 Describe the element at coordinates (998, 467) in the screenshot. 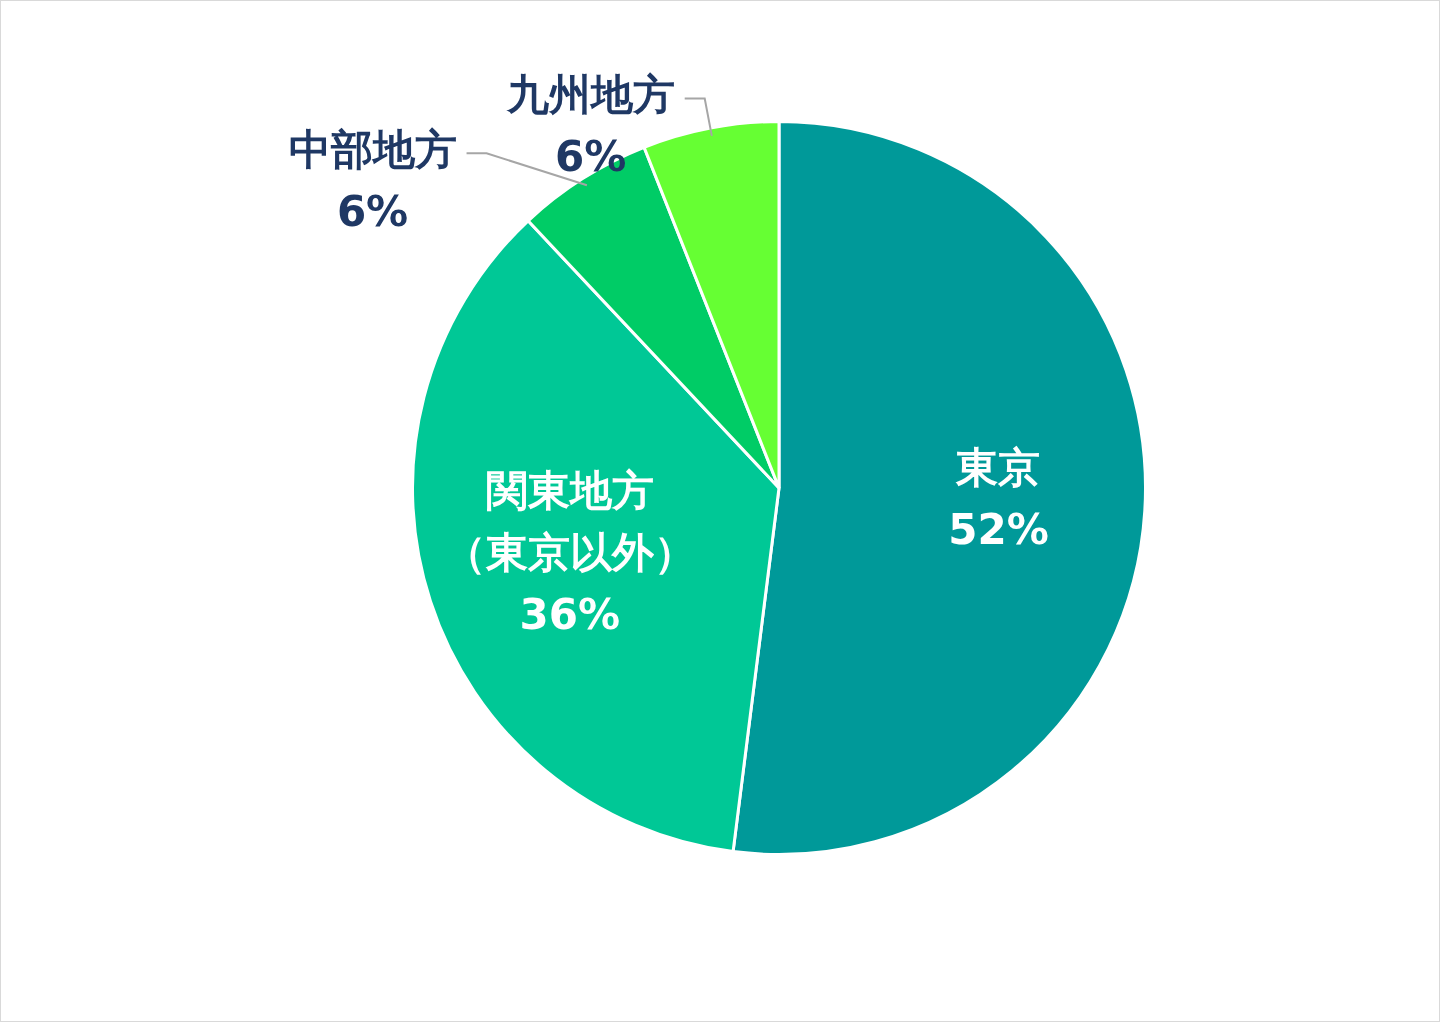

I see `slice-label: 東京` at that location.